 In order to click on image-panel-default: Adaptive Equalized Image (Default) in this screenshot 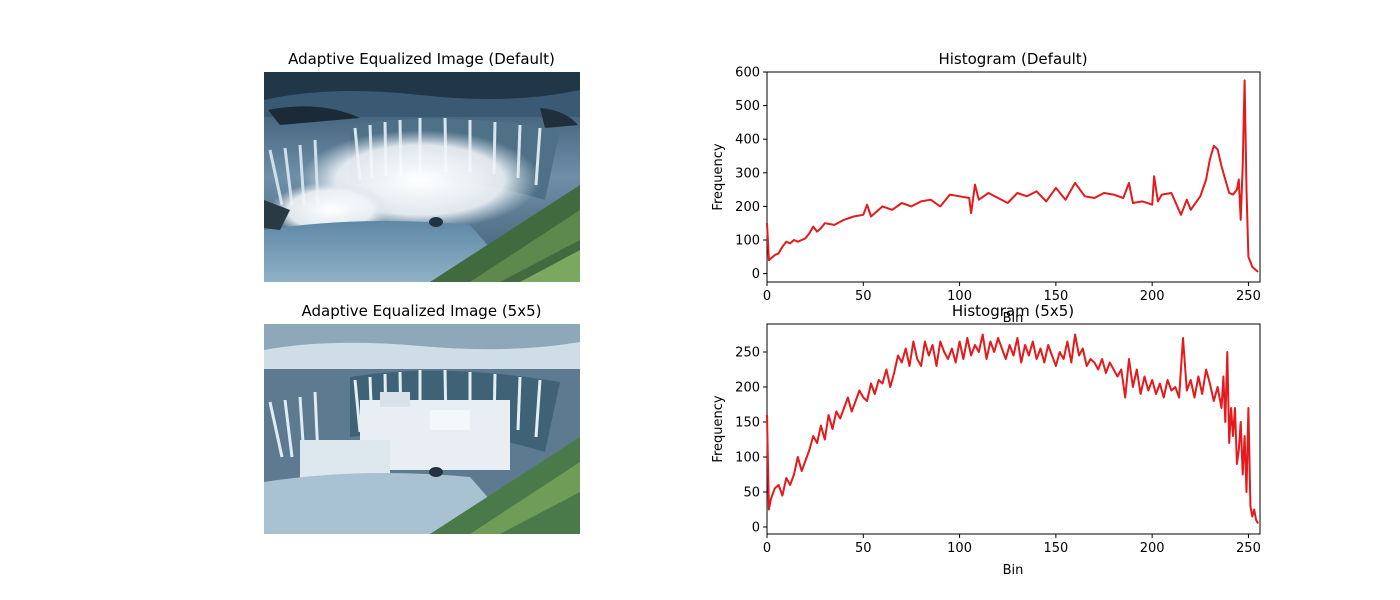, I will do `click(422, 166)`.